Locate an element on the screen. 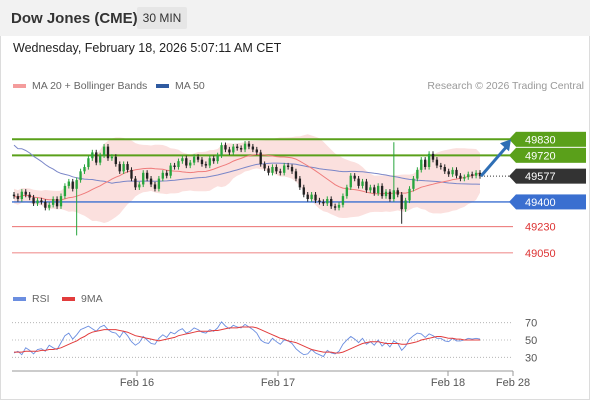  price-label-49720: 49720 is located at coordinates (540, 156).